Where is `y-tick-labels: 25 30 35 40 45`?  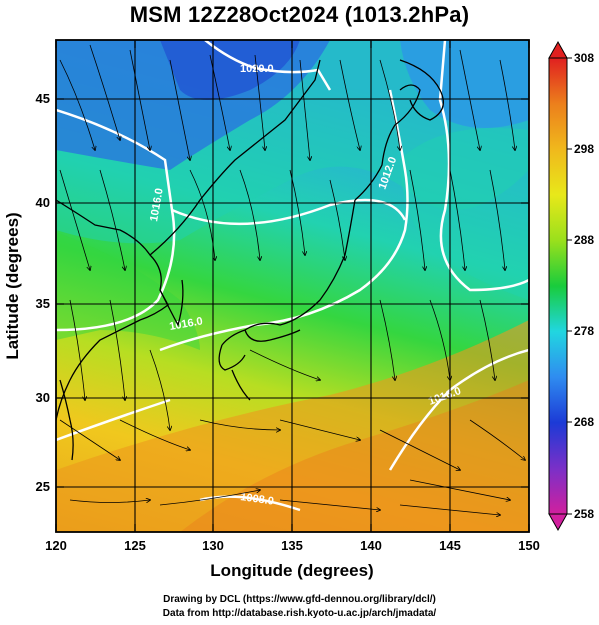 y-tick-labels: 25 30 35 40 45 is located at coordinates (43, 292).